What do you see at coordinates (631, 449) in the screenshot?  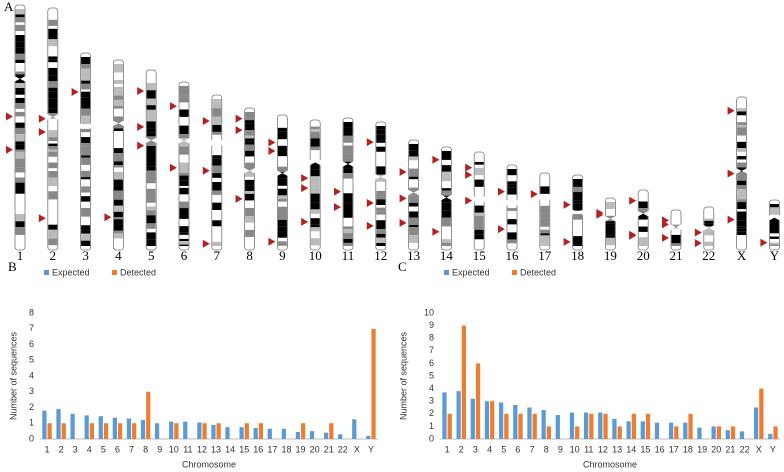 I see `x-tick-label: 14` at bounding box center [631, 449].